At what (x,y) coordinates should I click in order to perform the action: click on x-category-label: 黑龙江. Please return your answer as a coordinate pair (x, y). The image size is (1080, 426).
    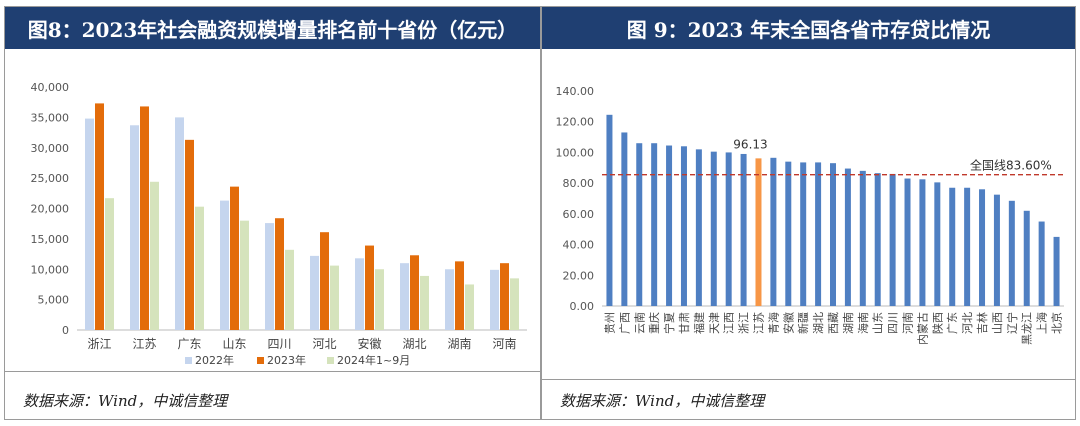
    Looking at the image, I should click on (1027, 328).